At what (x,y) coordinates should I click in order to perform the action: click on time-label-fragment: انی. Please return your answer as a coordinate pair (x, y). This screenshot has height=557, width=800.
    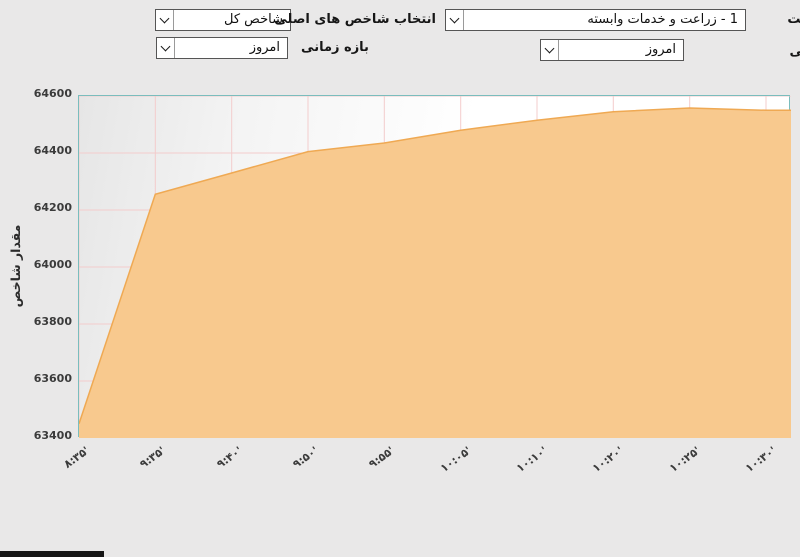
    Looking at the image, I should click on (794, 51).